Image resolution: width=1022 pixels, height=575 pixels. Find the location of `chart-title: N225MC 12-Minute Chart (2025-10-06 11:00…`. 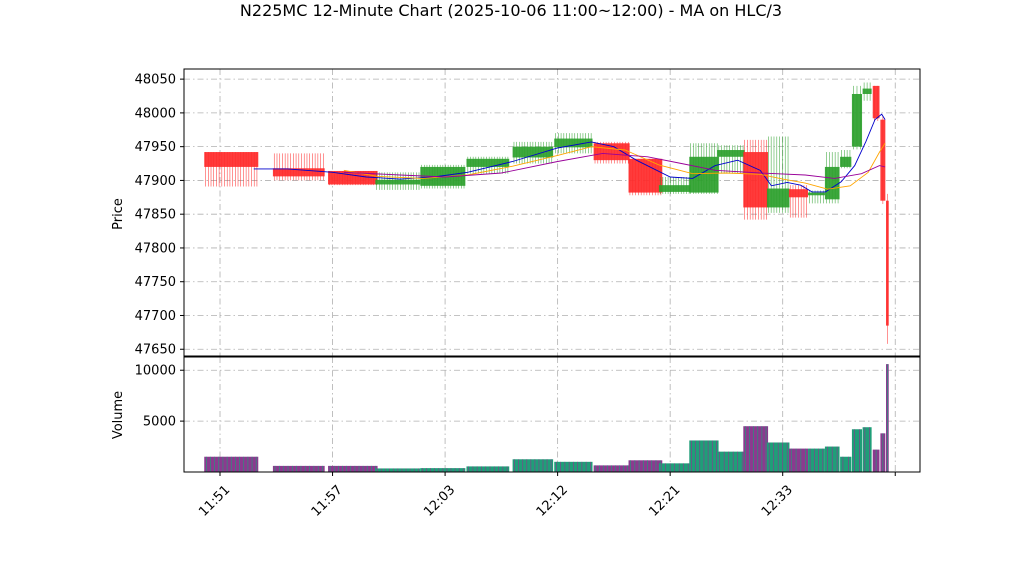

chart-title: N225MC 12-Minute Chart (2025-10-06 11:00… is located at coordinates (511, 10).